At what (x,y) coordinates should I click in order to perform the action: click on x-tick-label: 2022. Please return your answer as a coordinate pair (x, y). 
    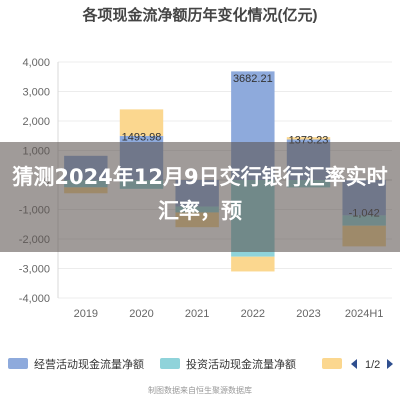
    Looking at the image, I should click on (253, 314).